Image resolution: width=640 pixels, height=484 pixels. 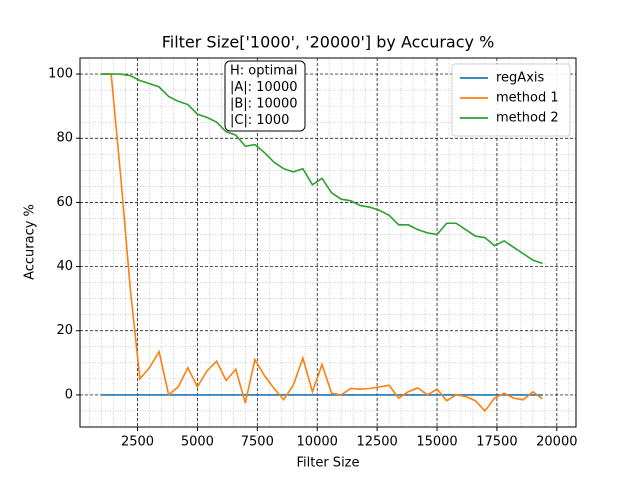 I want to click on x-tick-label: 10000, so click(x=317, y=442).